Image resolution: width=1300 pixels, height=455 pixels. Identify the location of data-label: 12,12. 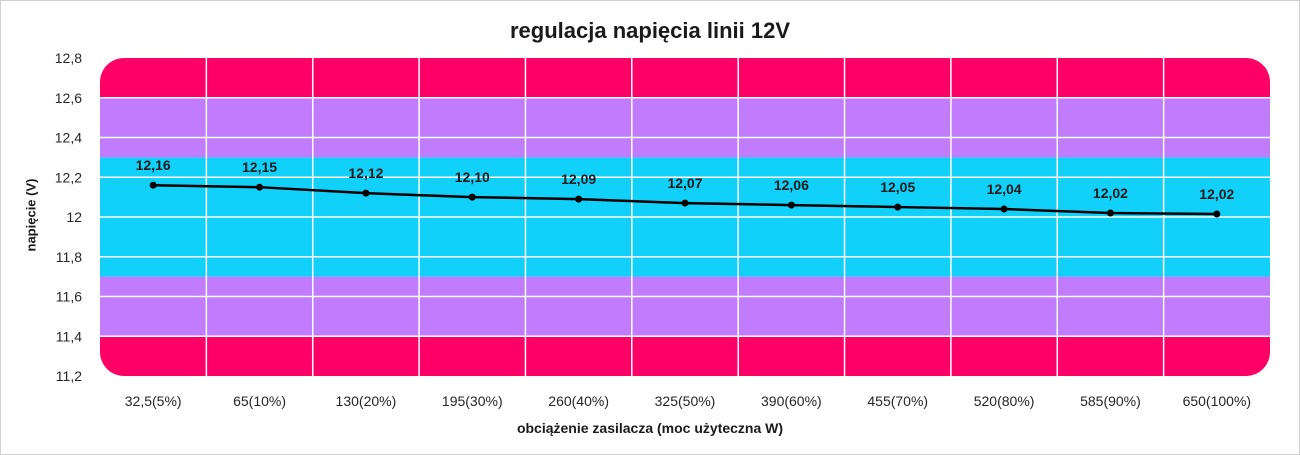
(365, 173).